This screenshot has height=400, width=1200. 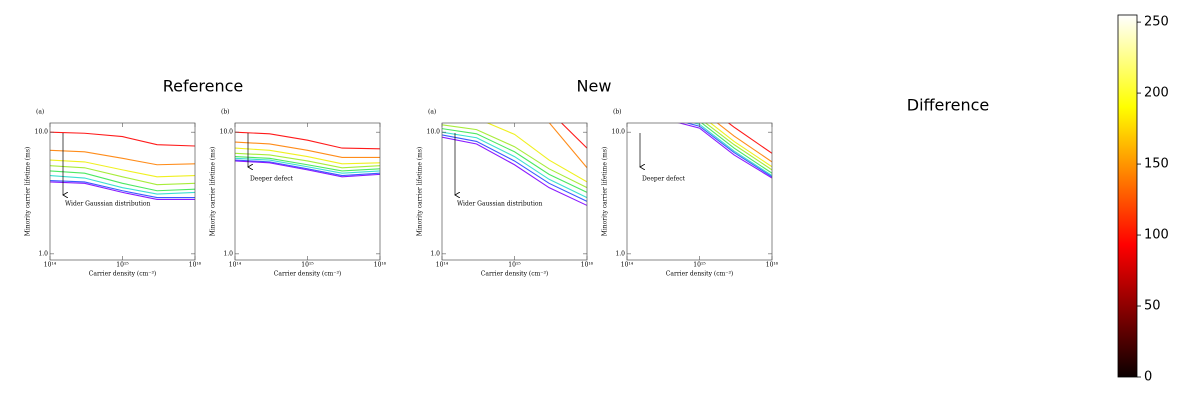 What do you see at coordinates (1127, 196) in the screenshot?
I see `colorbar` at bounding box center [1127, 196].